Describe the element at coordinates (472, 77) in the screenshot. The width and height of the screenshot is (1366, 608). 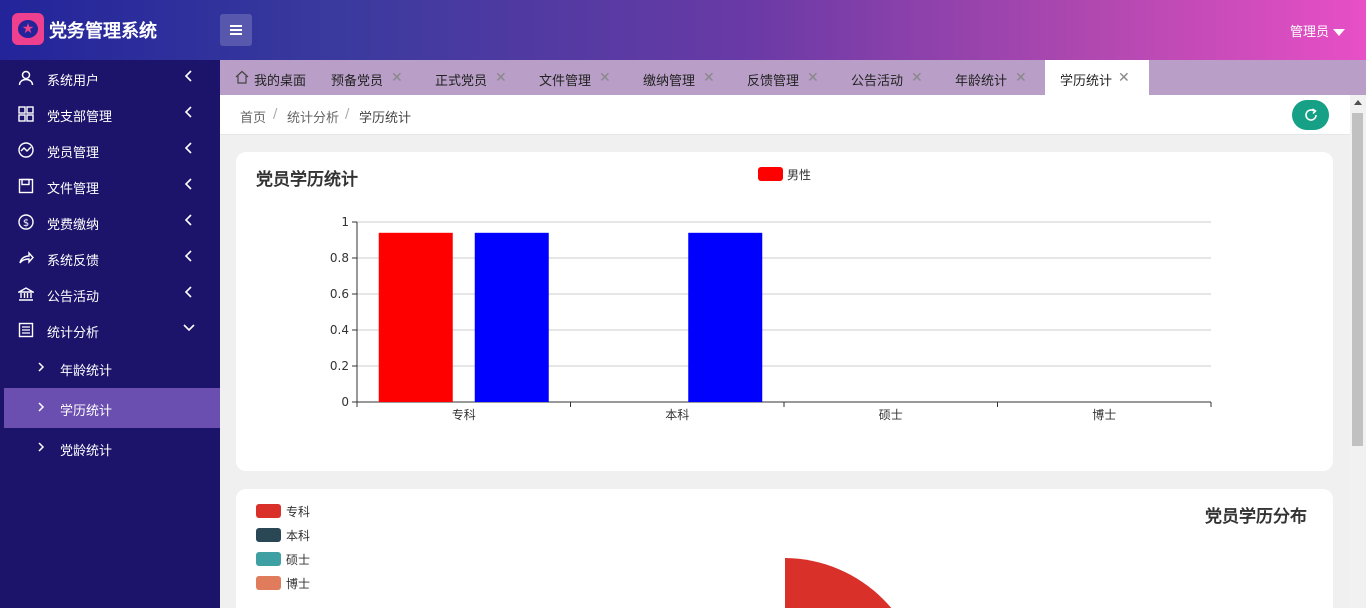
I see `tab-full-members: 正式党员 ✕` at that location.